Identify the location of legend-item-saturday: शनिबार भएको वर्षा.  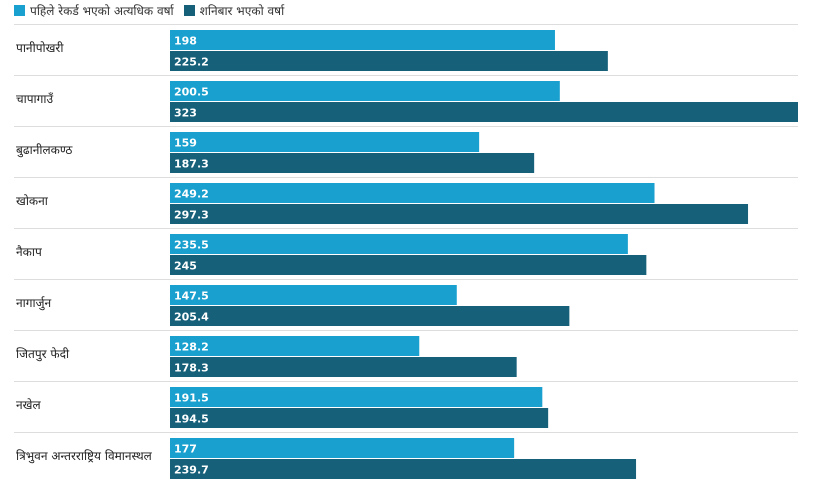
(234, 10).